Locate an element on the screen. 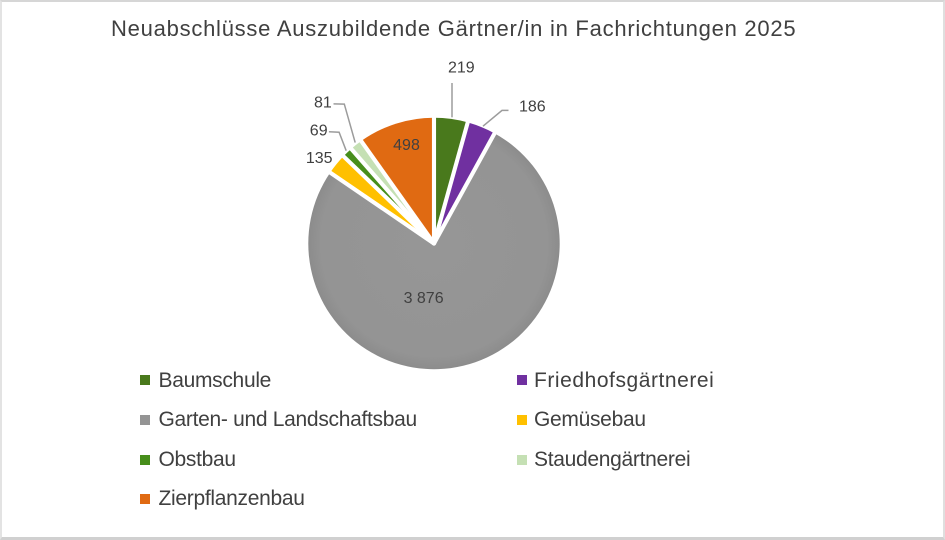 Image resolution: width=945 pixels, height=540 pixels. svg-text: 69 is located at coordinates (319, 130).